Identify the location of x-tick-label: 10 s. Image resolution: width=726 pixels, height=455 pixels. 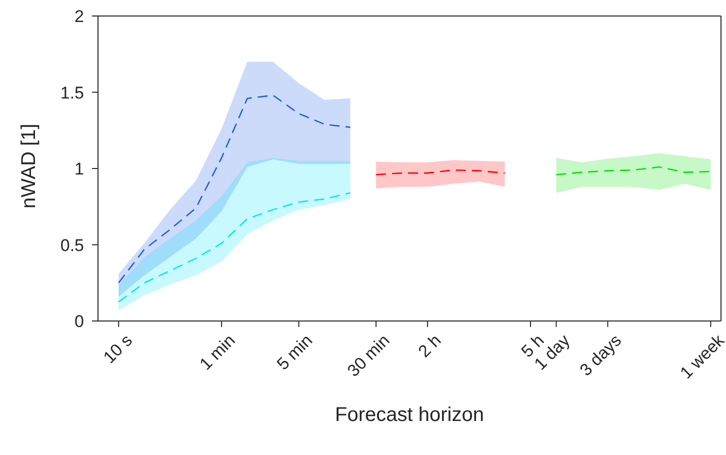
(118, 349).